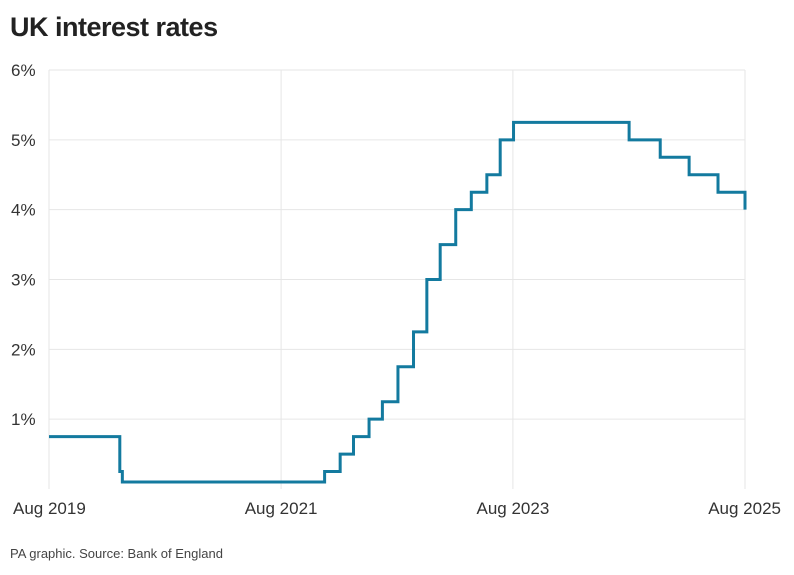 This screenshot has height=575, width=794. Describe the element at coordinates (49, 508) in the screenshot. I see `x-tick-label: Aug 2019` at that location.